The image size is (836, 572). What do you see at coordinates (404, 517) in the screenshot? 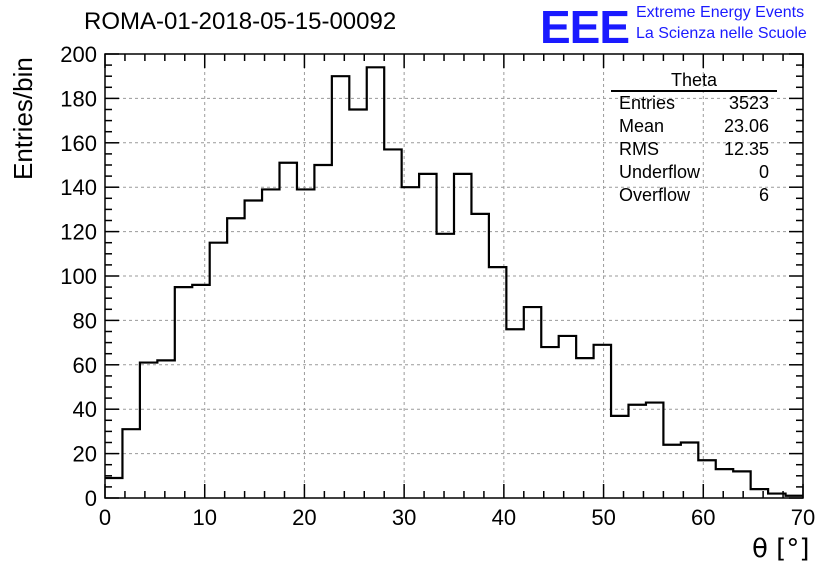
I see `x-tick-label: 30` at bounding box center [404, 517].